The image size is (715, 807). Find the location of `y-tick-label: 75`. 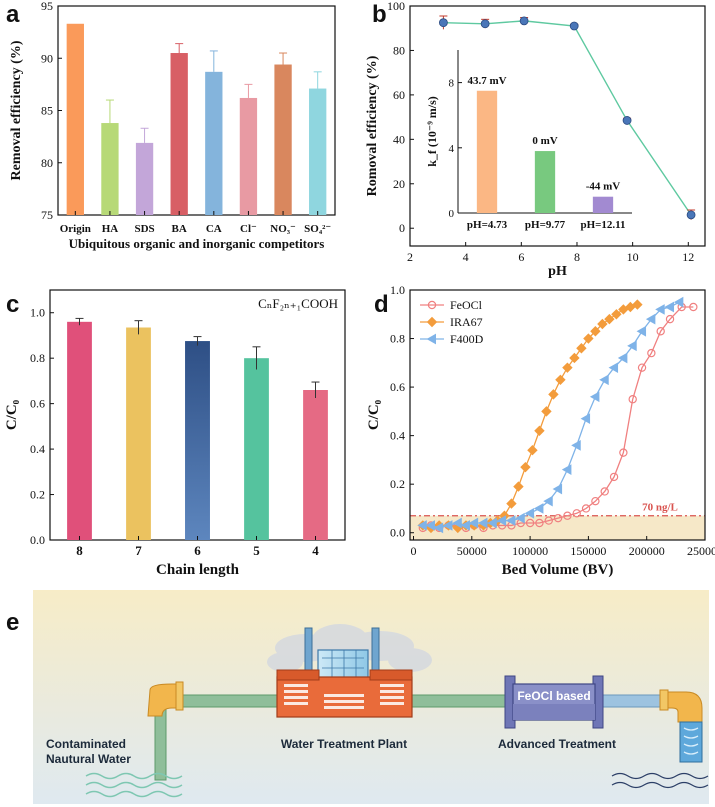

y-tick-label: 75 is located at coordinates (47, 215).